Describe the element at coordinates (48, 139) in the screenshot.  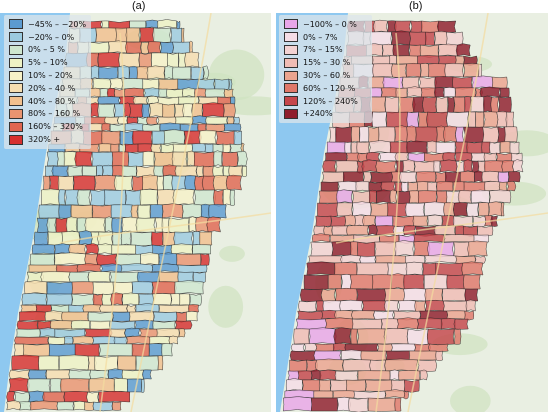
I see `legend-item: 320% +` at that location.